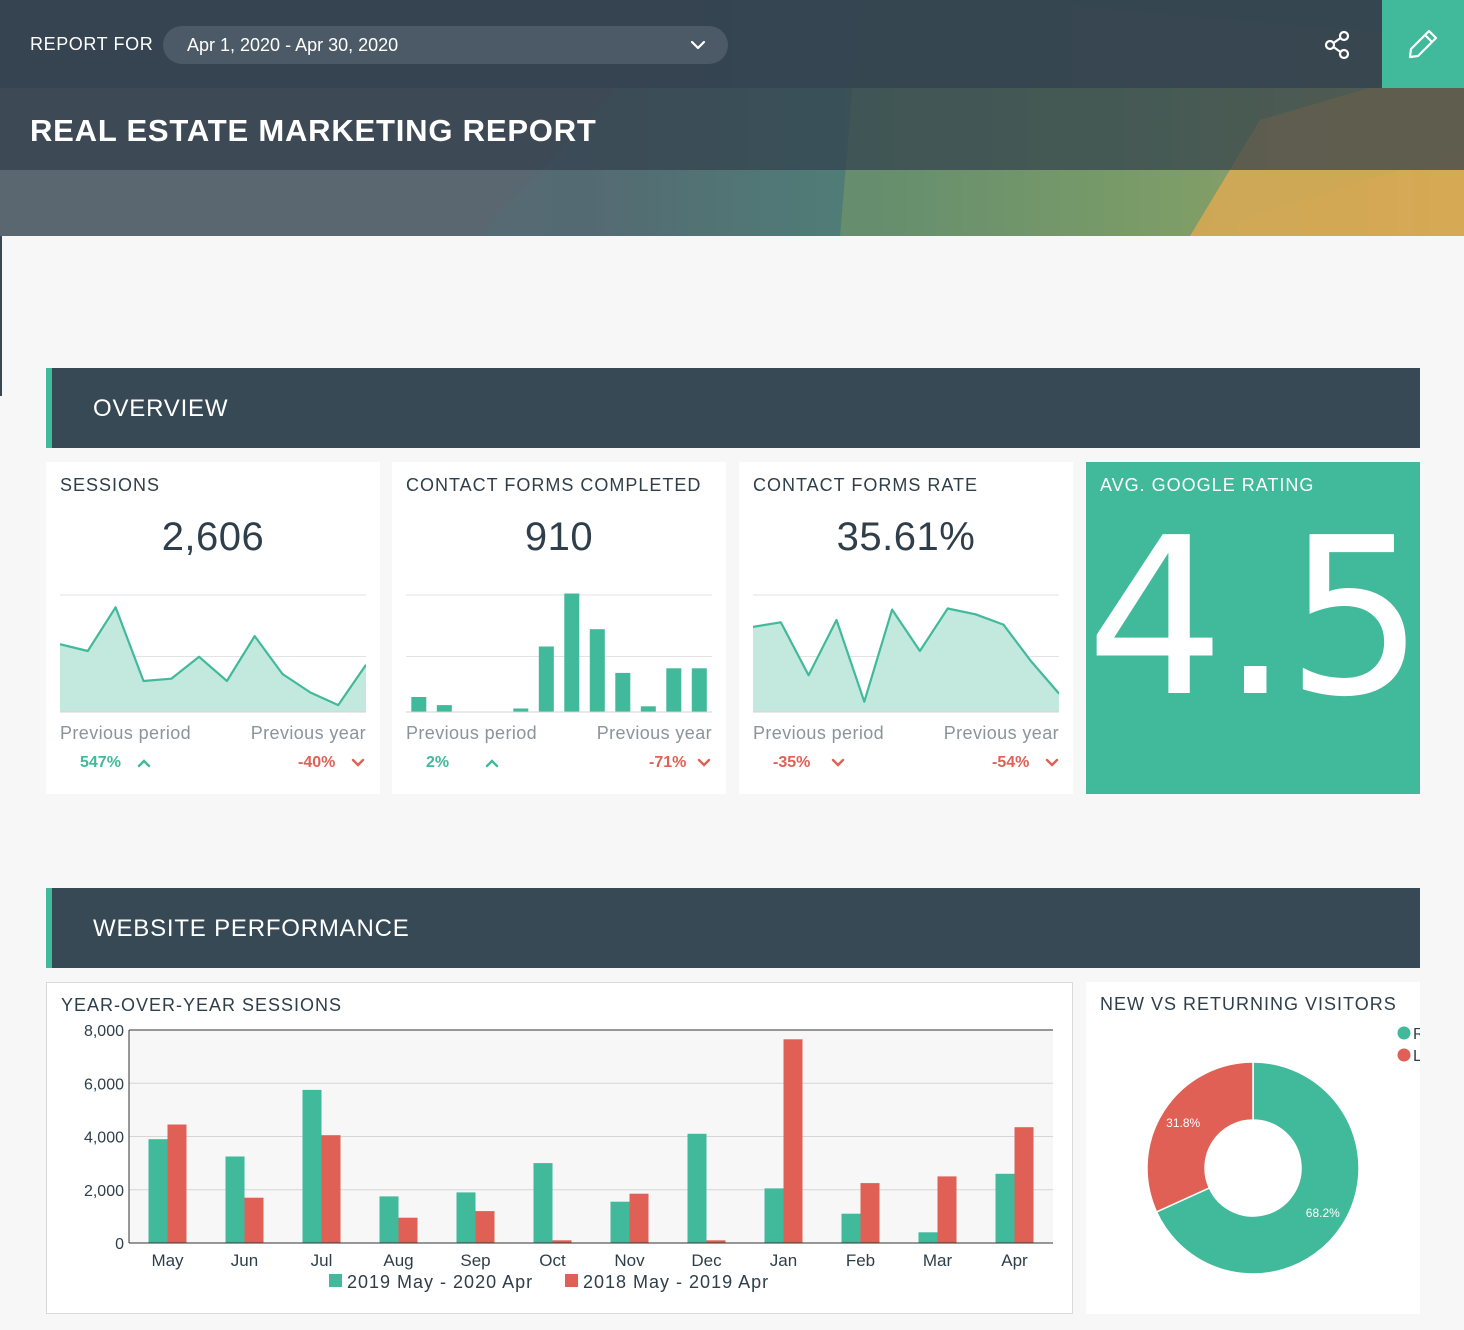 The width and height of the screenshot is (1464, 1330). I want to click on kpi-value: 2,606, so click(213, 537).